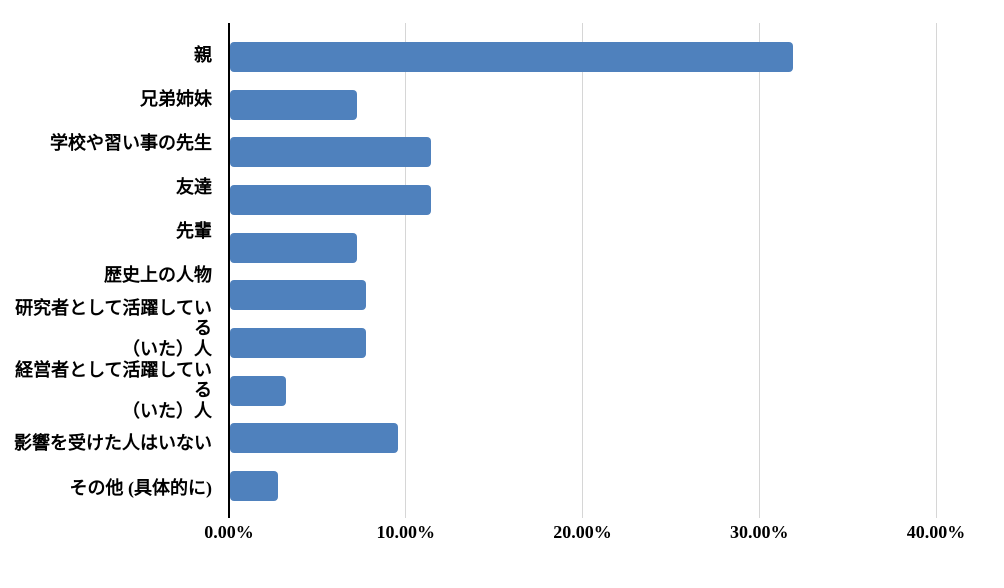 This screenshot has height=588, width=1004. I want to click on category-label: 先輩, so click(194, 231).